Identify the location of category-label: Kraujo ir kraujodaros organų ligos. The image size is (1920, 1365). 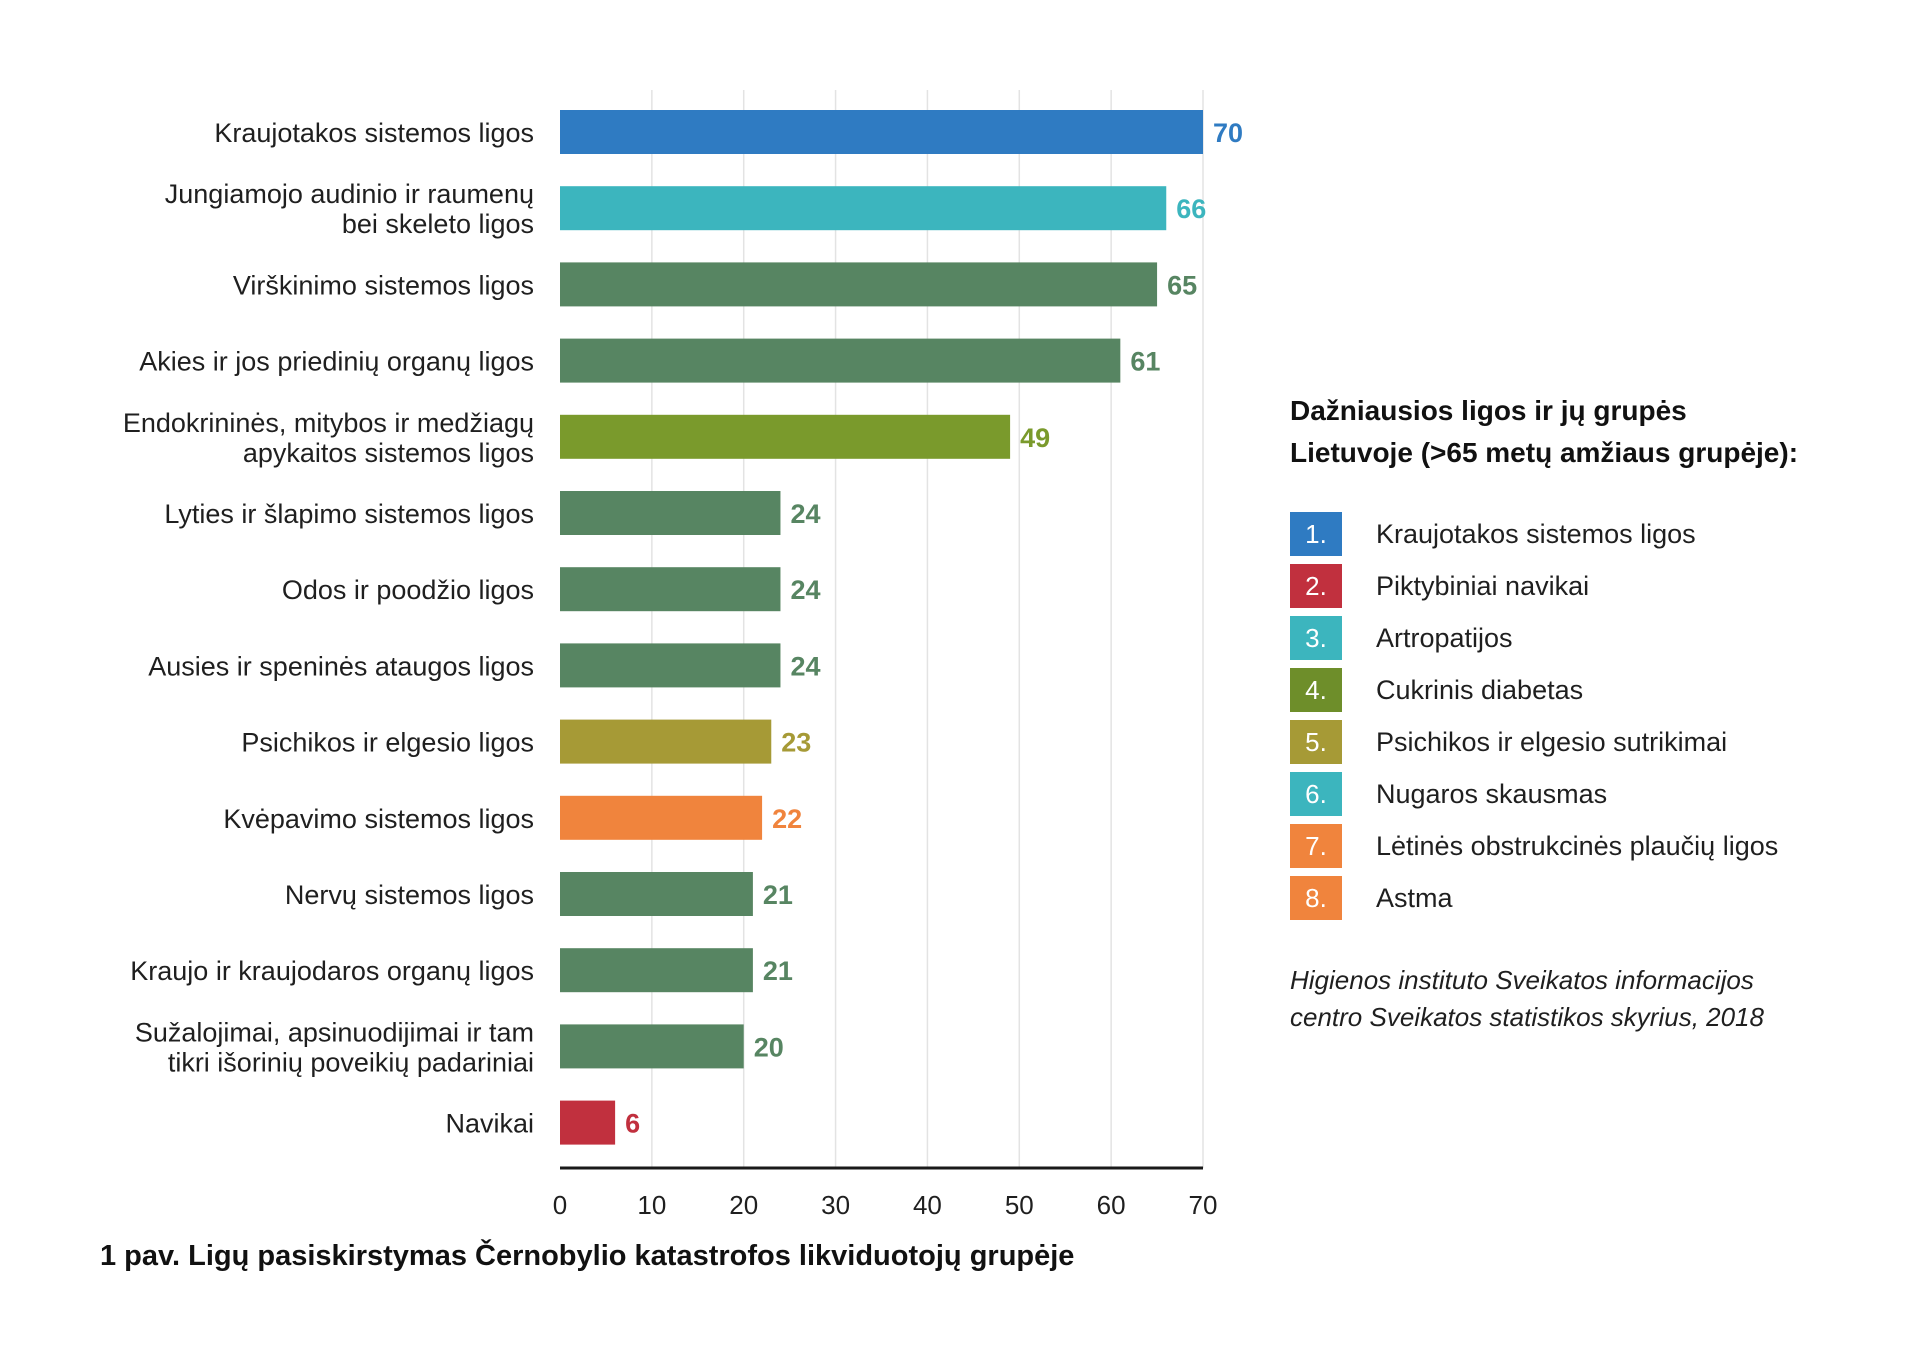
(332, 971).